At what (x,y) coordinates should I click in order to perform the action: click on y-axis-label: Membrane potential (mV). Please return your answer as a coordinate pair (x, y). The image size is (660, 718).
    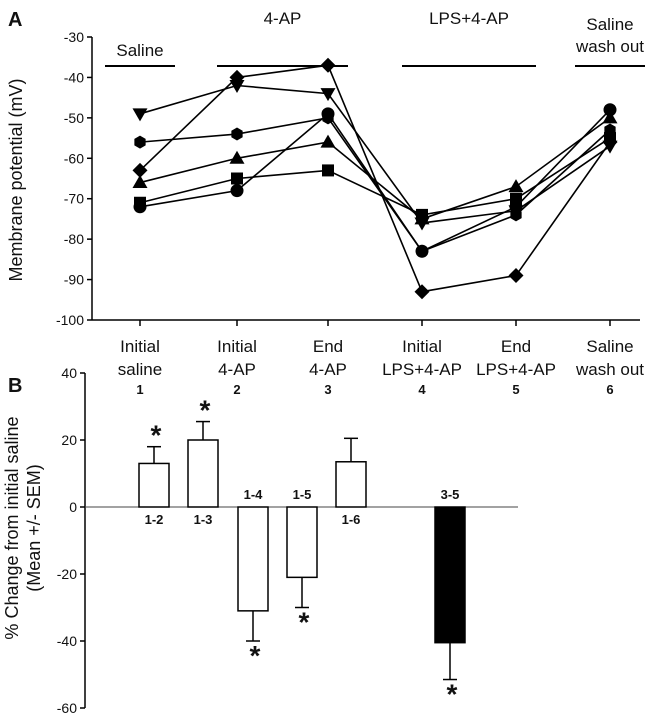
    Looking at the image, I should click on (16, 179).